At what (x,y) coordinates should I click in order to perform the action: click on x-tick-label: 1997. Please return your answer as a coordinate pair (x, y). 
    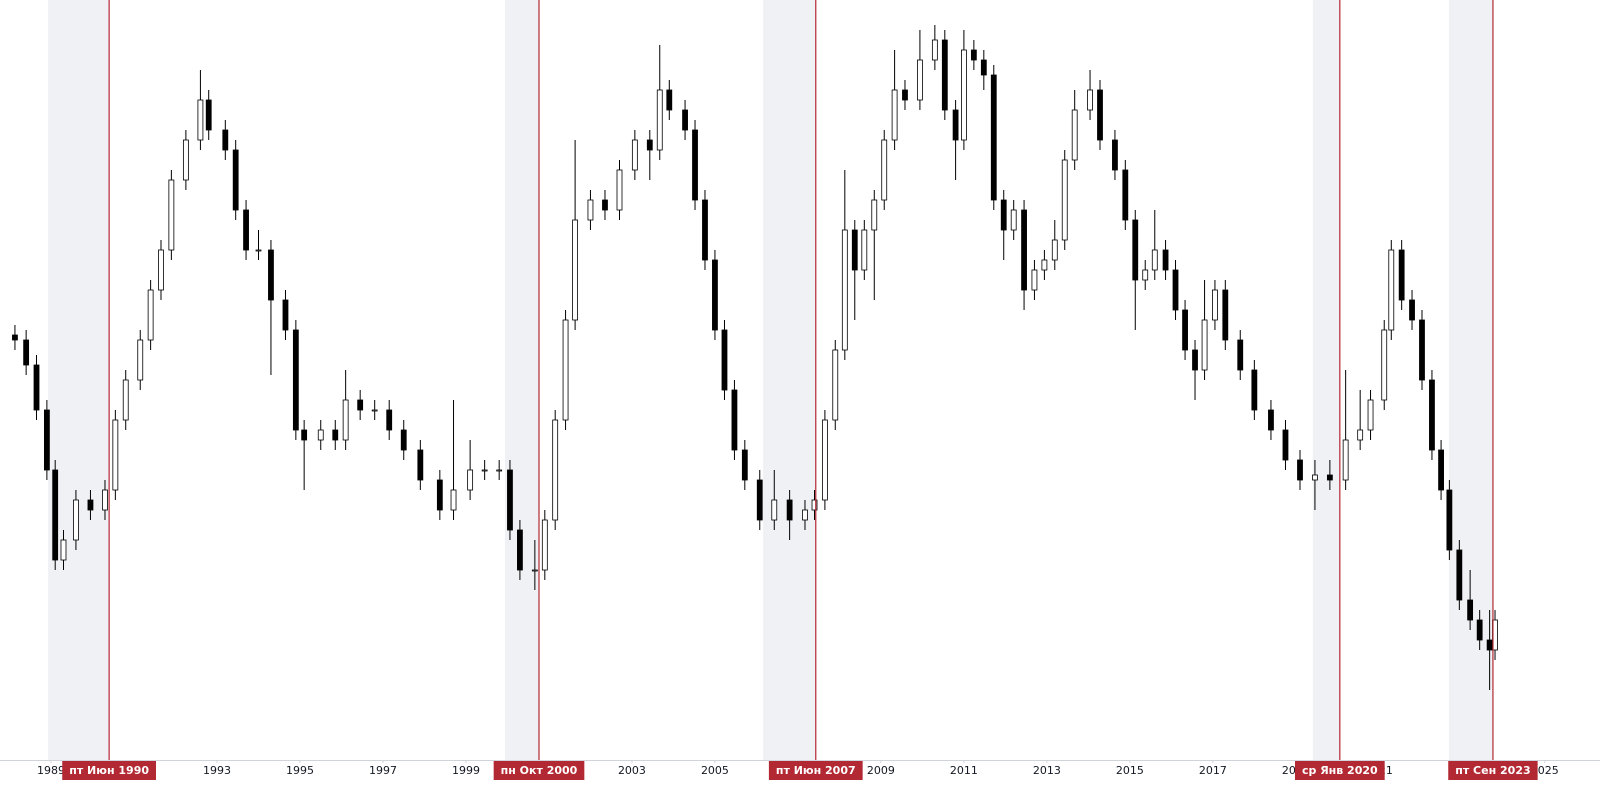
    Looking at the image, I should click on (383, 770).